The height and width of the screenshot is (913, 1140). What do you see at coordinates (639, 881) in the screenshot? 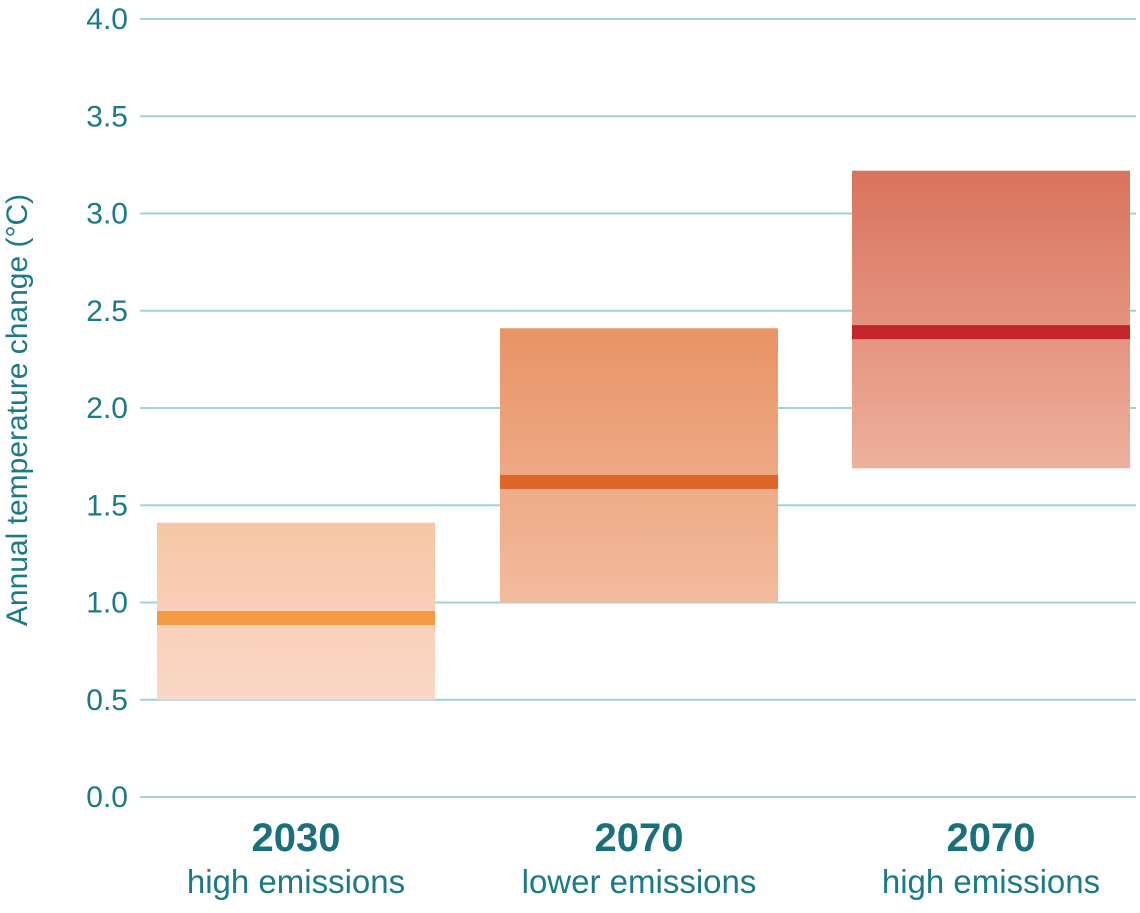
I see `category-scenario-label: lower emissions` at bounding box center [639, 881].